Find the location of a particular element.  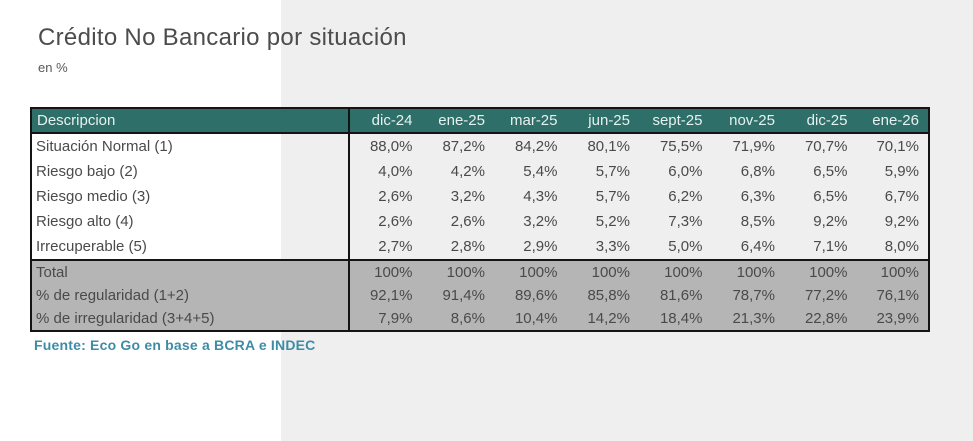

cell: 6,3% is located at coordinates (757, 196).